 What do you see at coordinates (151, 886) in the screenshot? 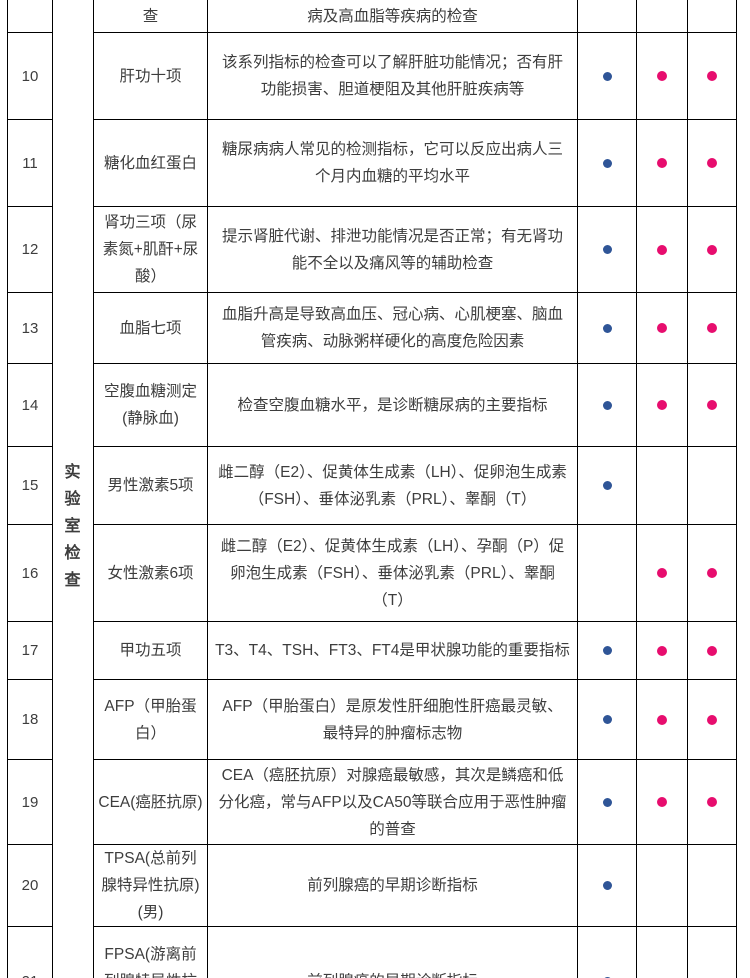
I see `item-name-cell: TPSA(总前列腺特异性抗原)(男)` at bounding box center [151, 886].